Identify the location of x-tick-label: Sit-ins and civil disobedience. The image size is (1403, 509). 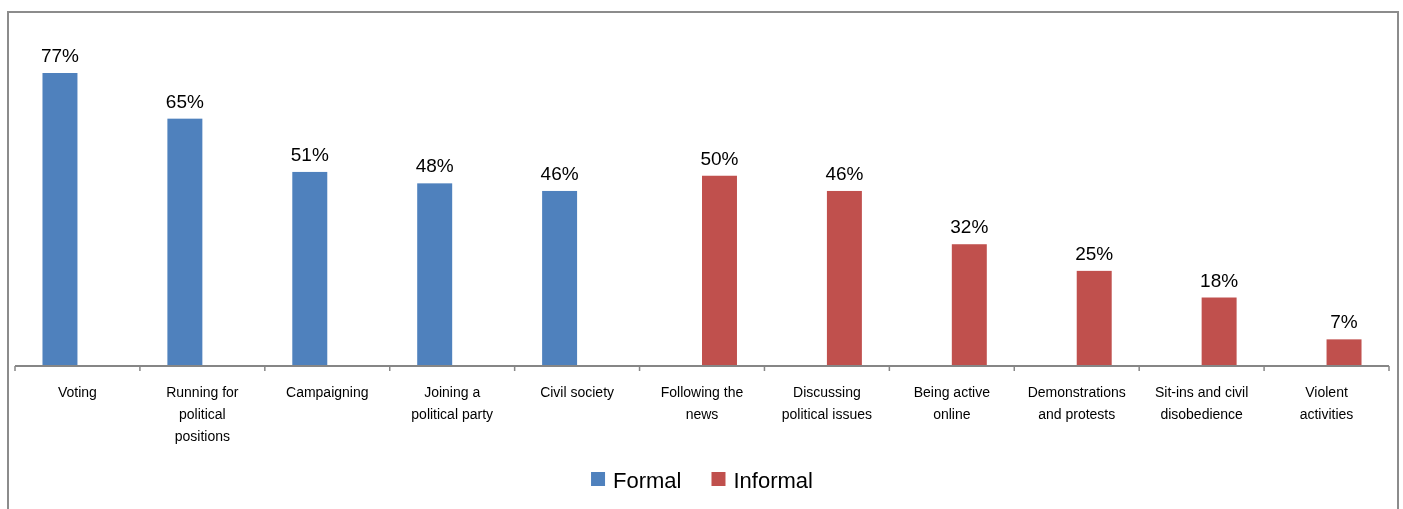
(1201, 403).